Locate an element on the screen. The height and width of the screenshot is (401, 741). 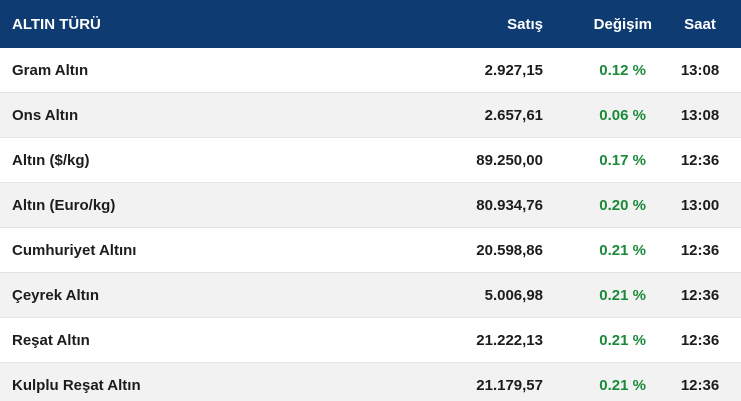
row-change: 0.06 % is located at coordinates (622, 115).